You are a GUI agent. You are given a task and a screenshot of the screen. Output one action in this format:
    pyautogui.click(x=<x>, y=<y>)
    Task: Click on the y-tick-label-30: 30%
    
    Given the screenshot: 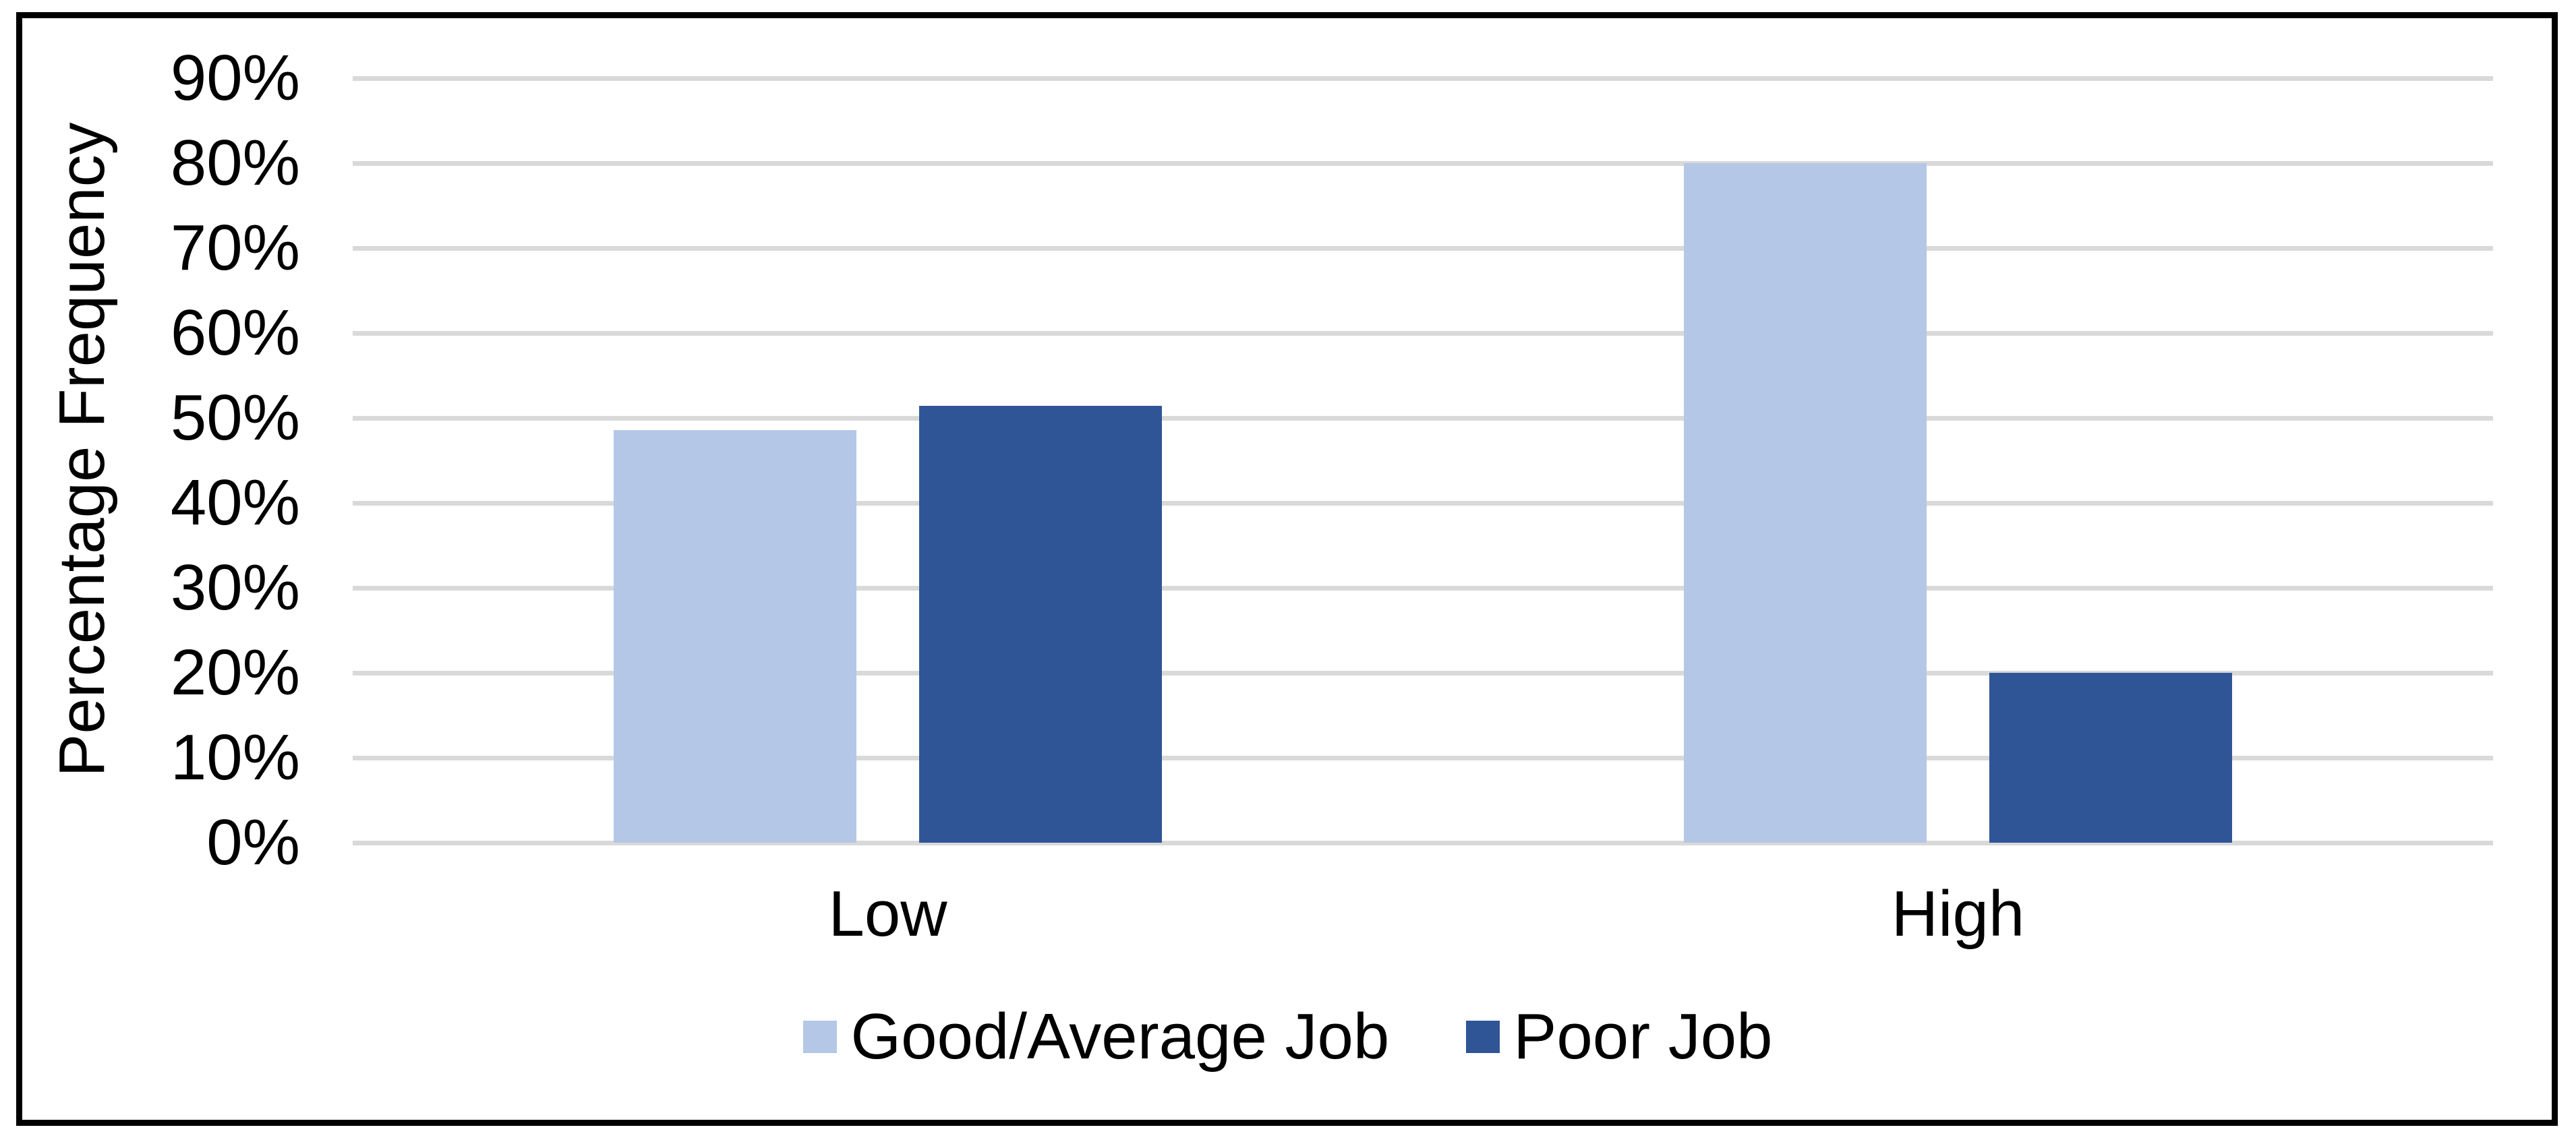 What is the action you would take?
    pyautogui.click(x=235, y=587)
    